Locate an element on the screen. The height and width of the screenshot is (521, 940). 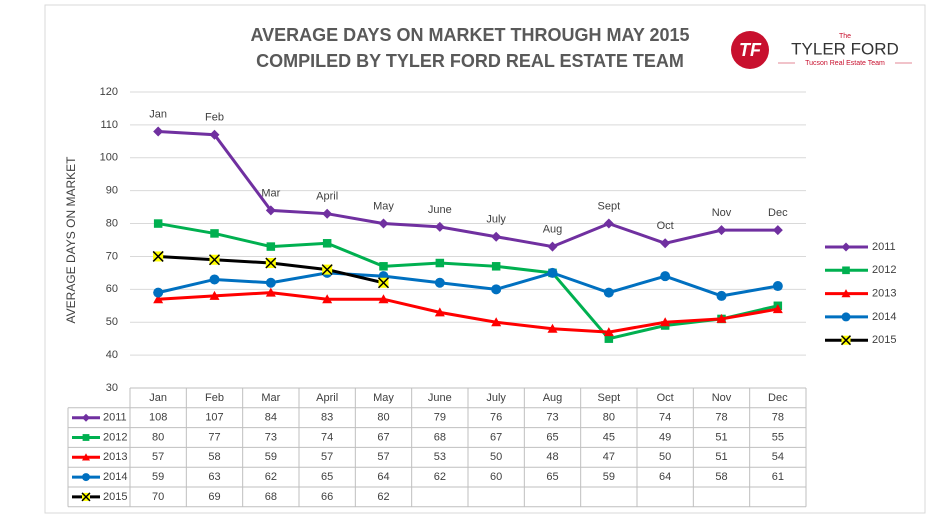
legend-label: 2012 is located at coordinates (884, 270).